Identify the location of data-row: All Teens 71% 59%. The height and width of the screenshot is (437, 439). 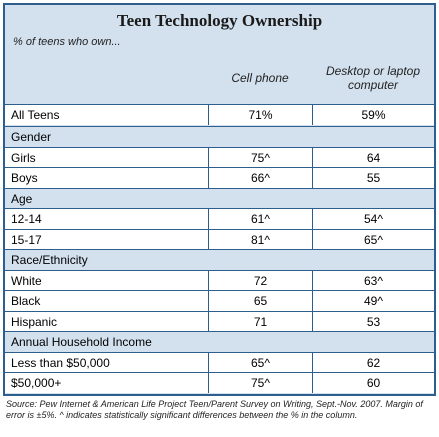
(219, 114).